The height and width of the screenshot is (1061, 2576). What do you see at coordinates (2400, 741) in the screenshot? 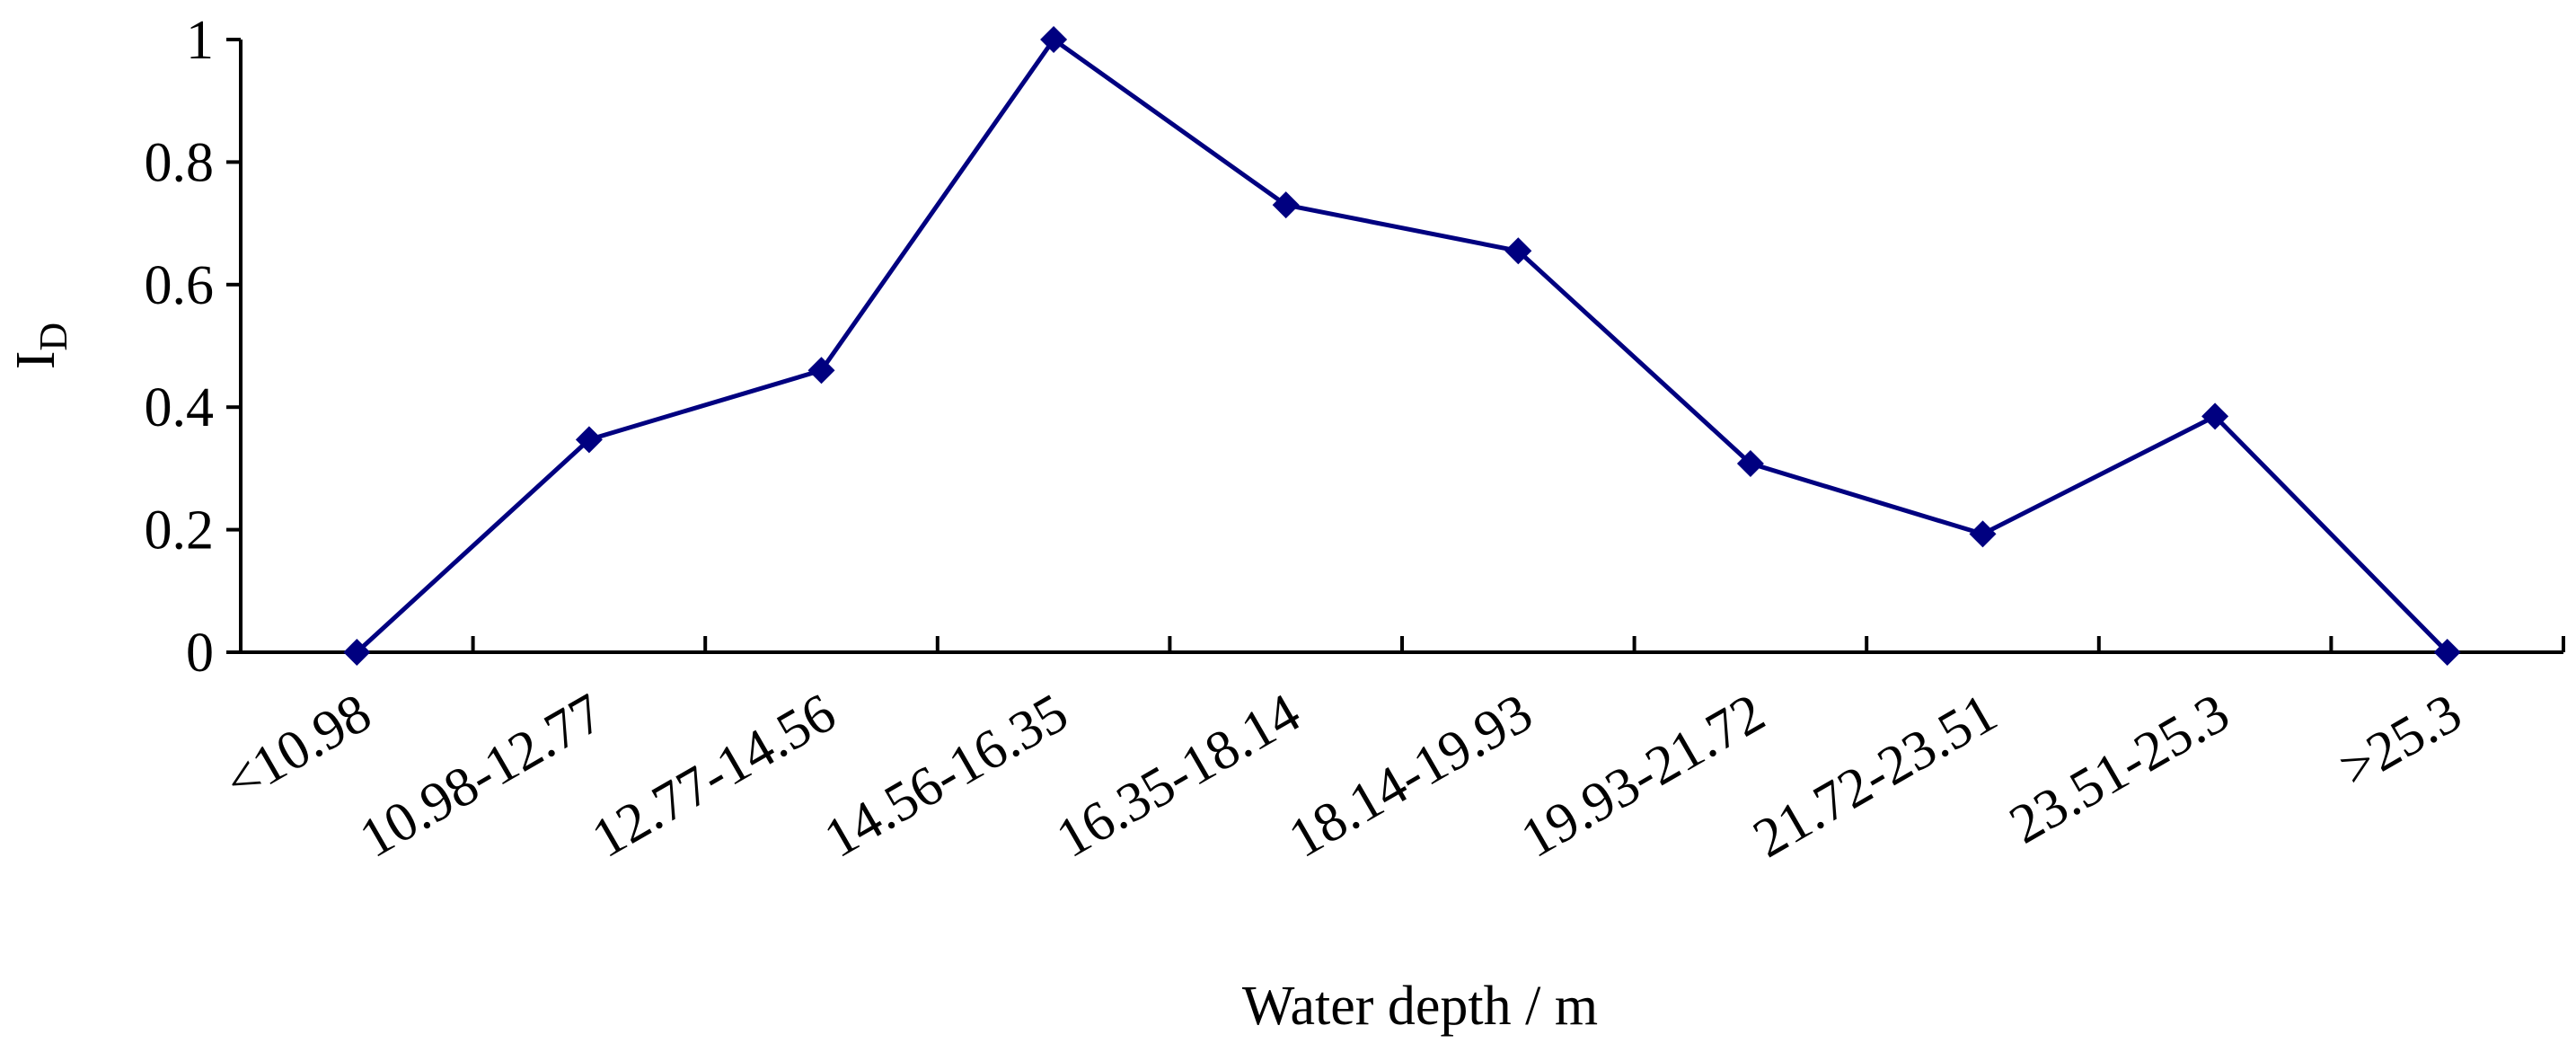
I see `x-tick-label: >25.3` at bounding box center [2400, 741].